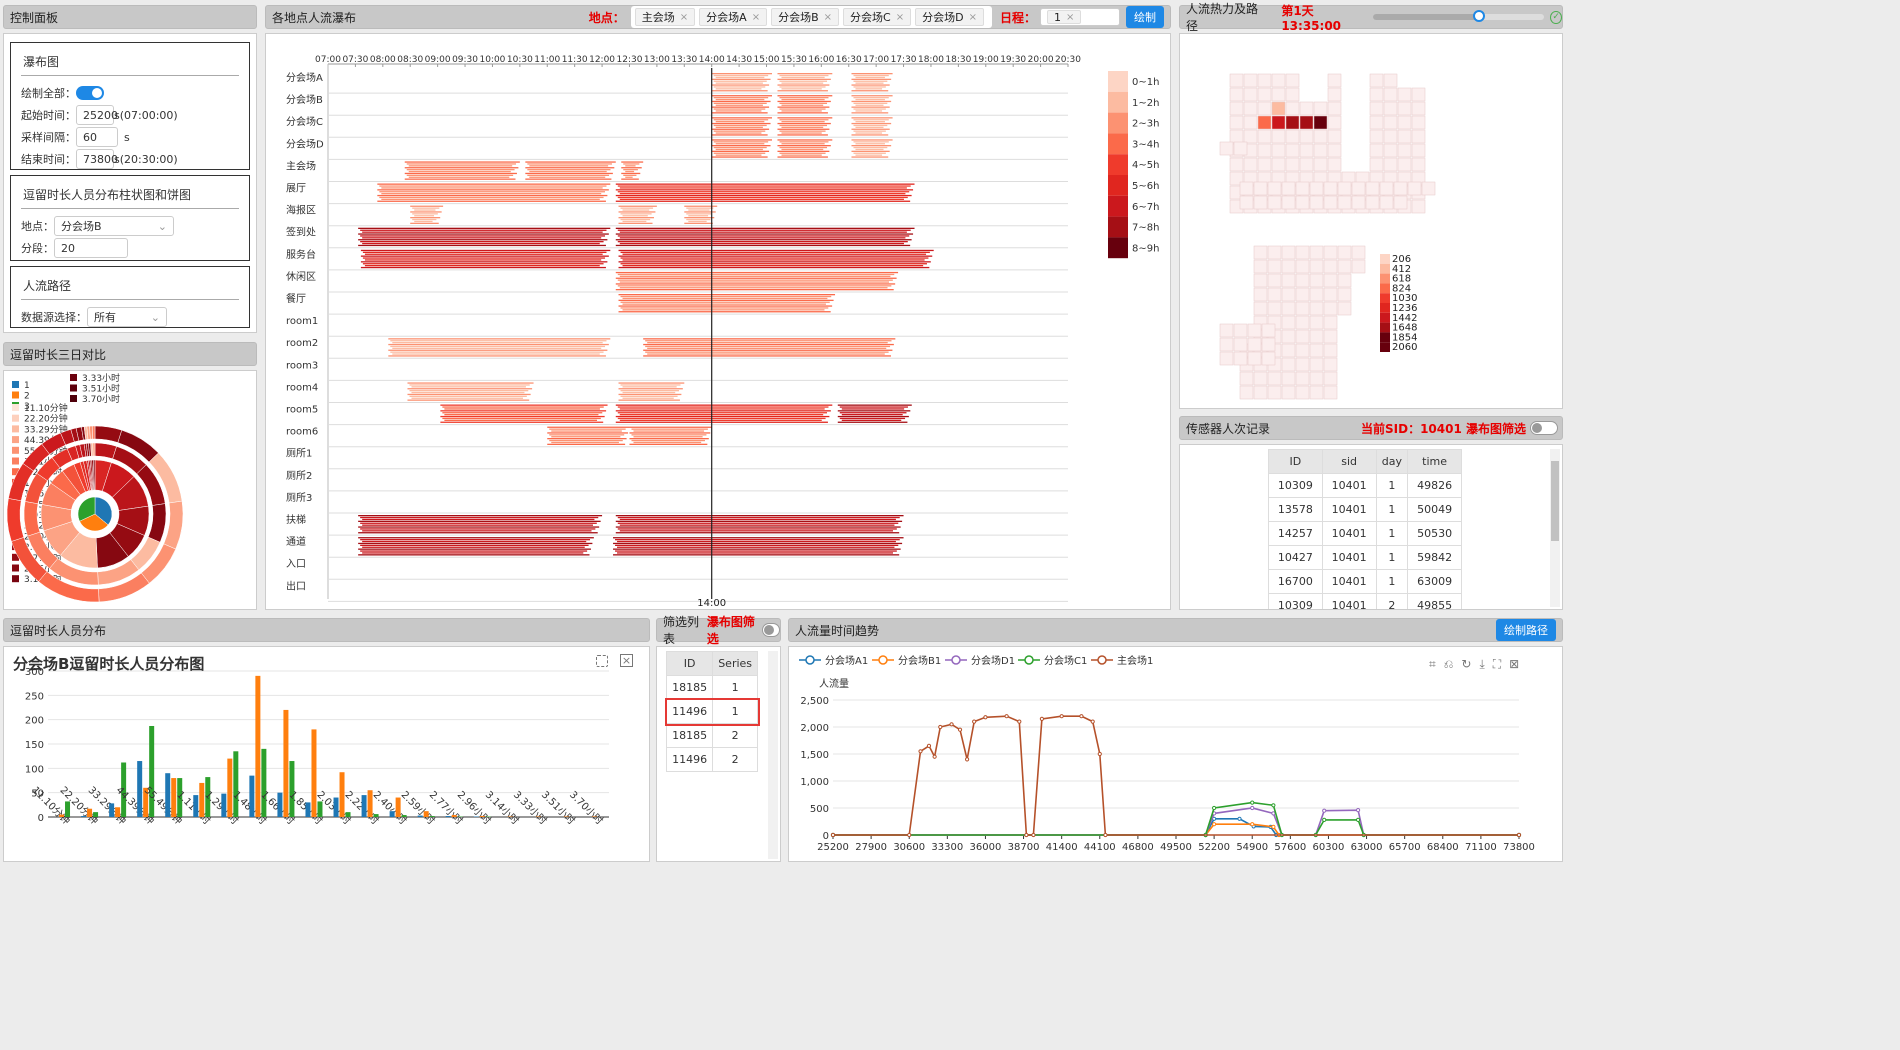 The width and height of the screenshot is (1900, 1050). What do you see at coordinates (1365, 601) in the screenshot?
I see `table-row: 10309 10401 2 49855` at bounding box center [1365, 601].